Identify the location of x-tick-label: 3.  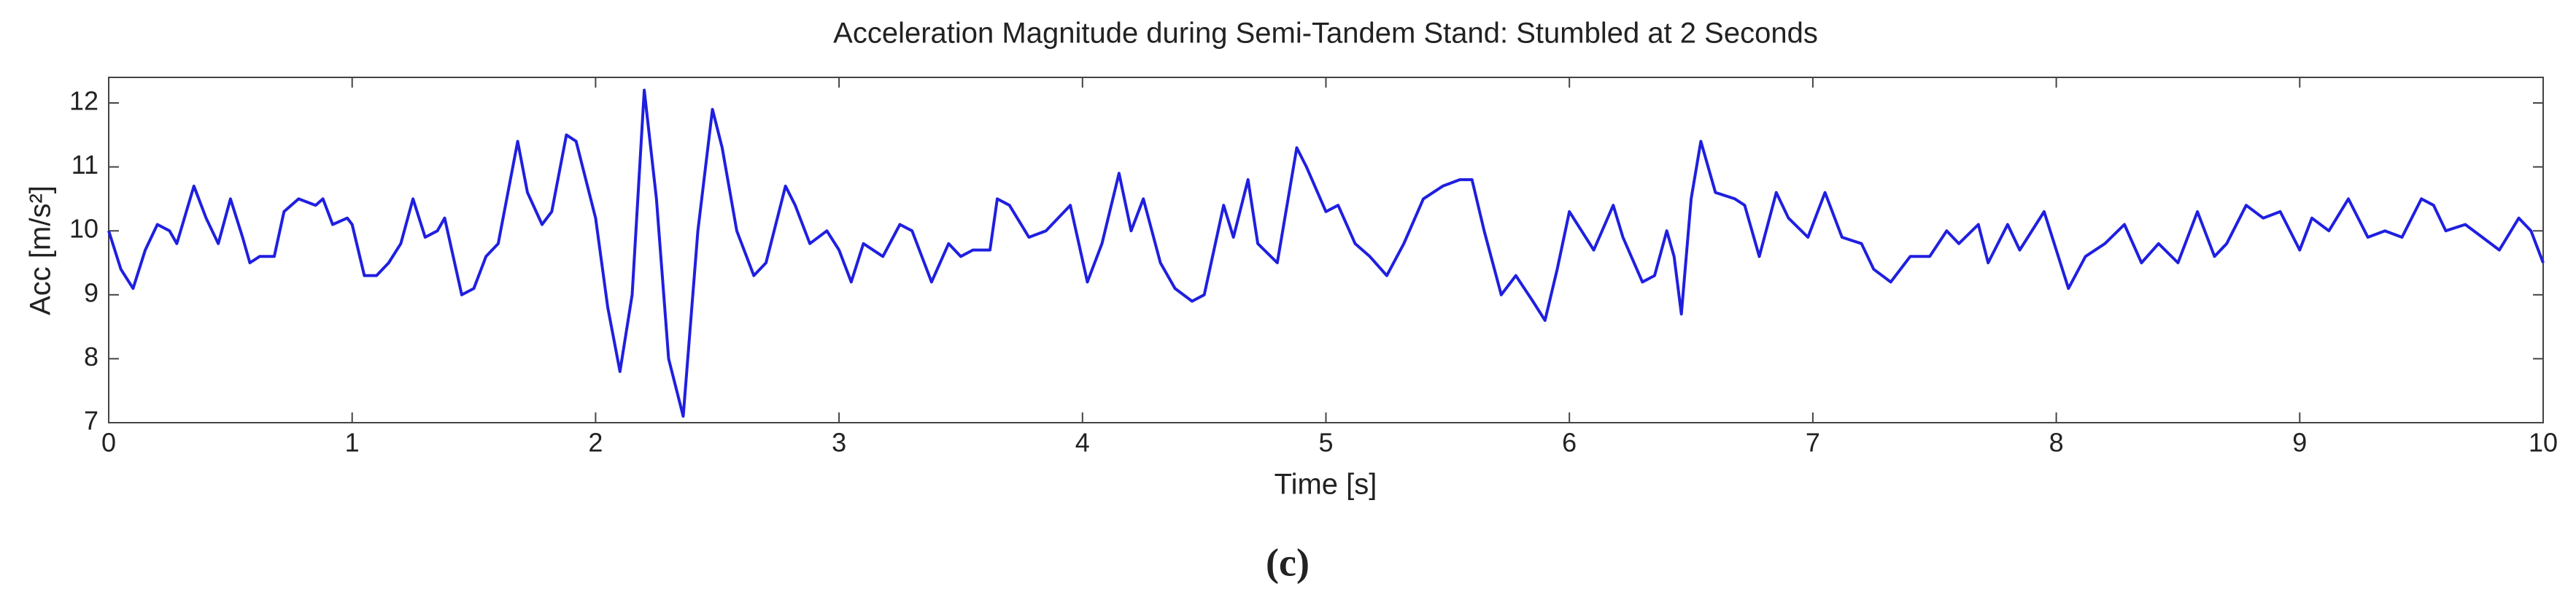
(839, 443).